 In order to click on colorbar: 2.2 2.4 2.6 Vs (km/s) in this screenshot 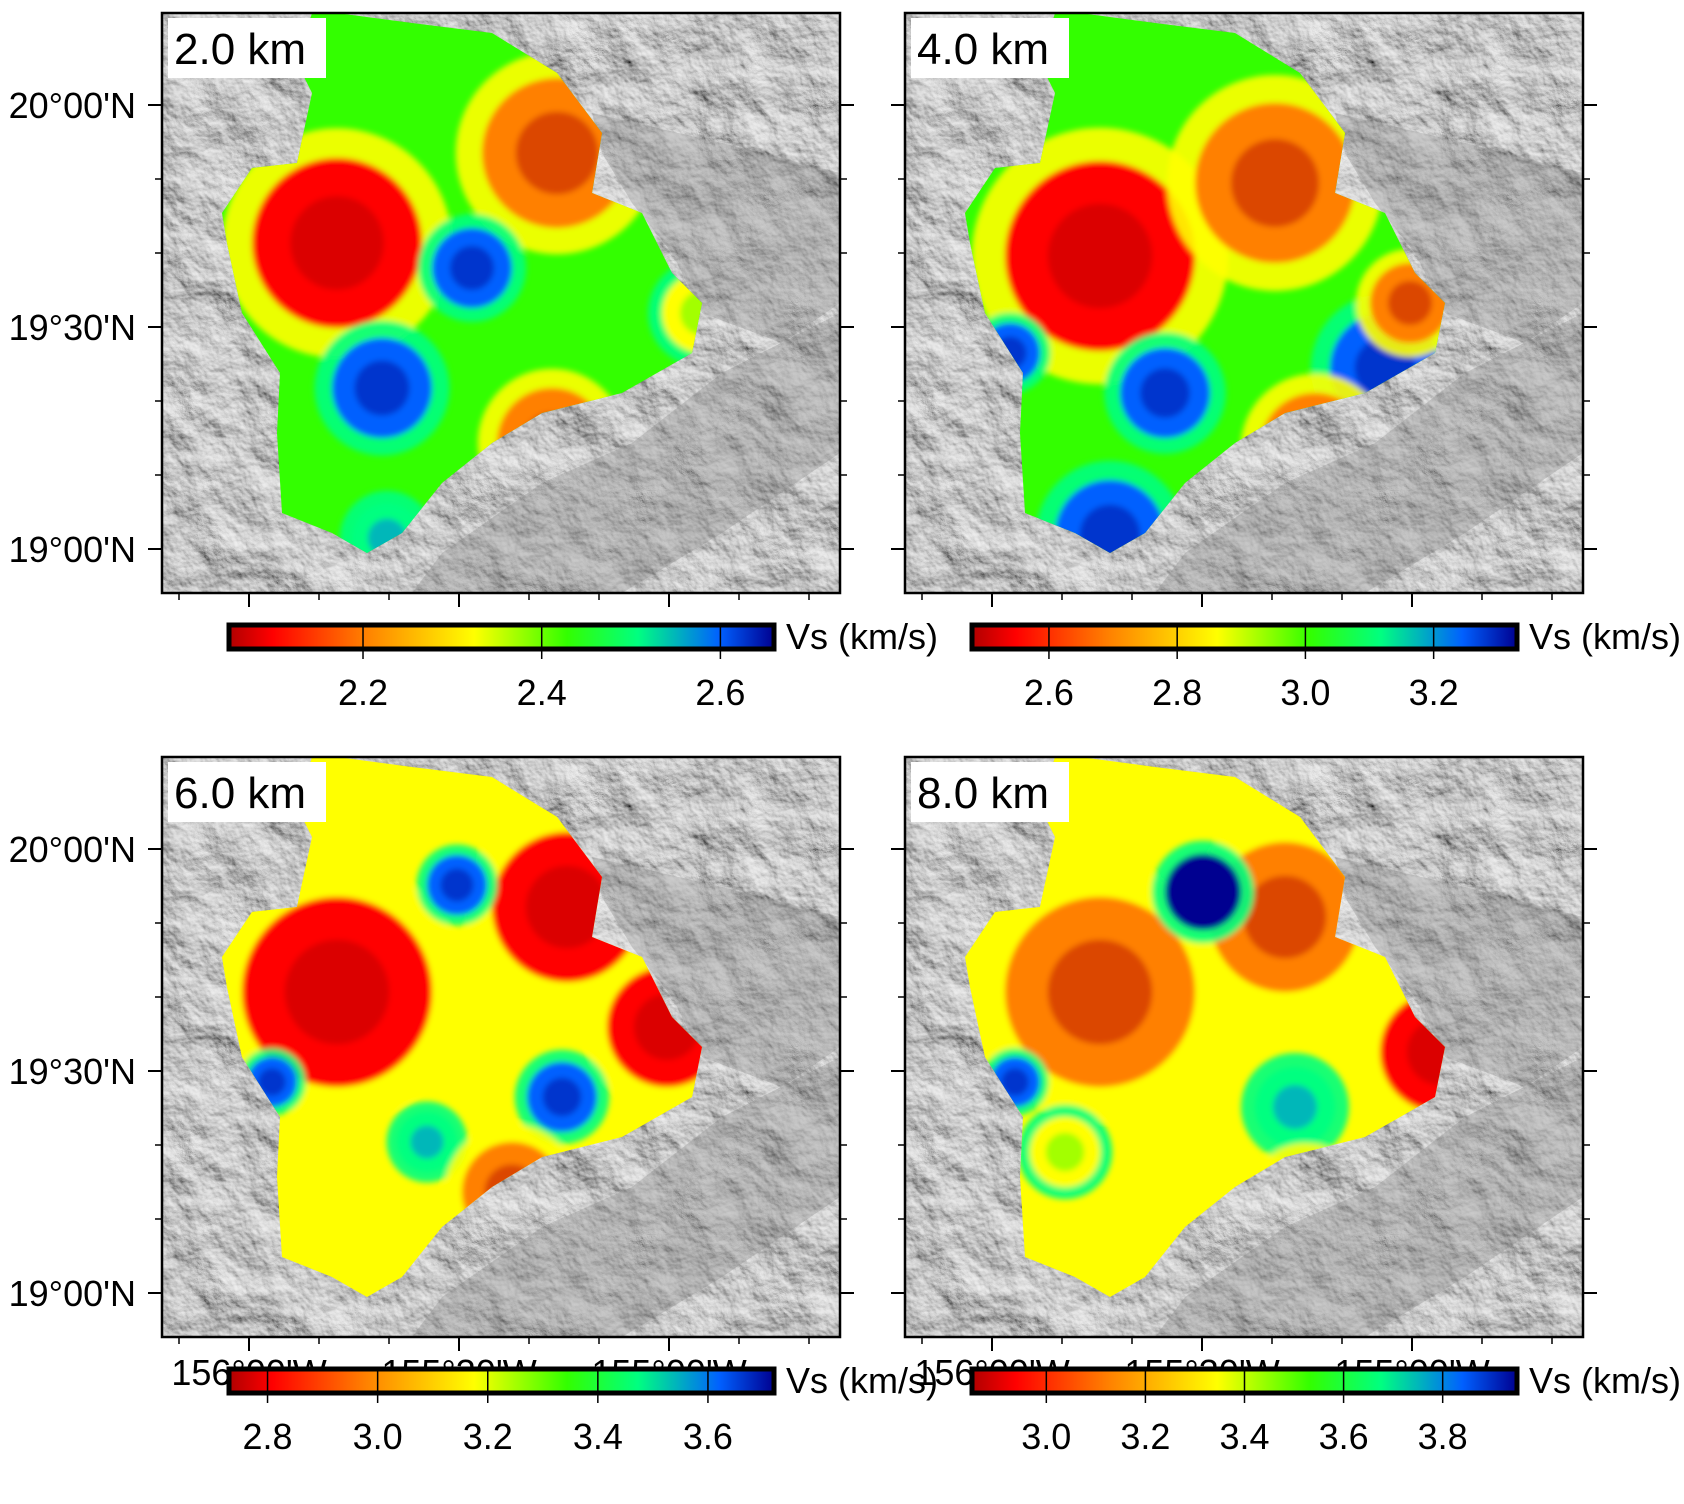, I will do `click(582, 664)`.